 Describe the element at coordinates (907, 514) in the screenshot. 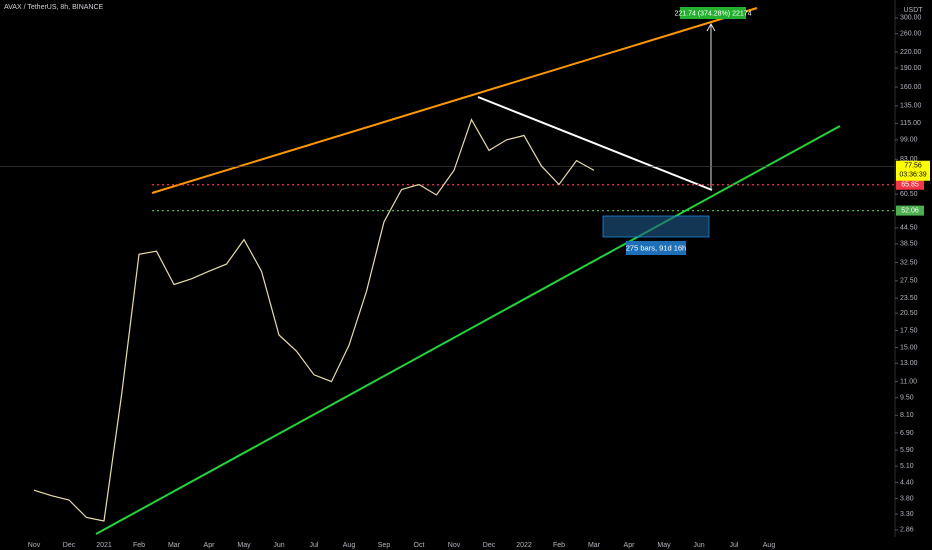

I see `y-tick-label: 3.30` at that location.